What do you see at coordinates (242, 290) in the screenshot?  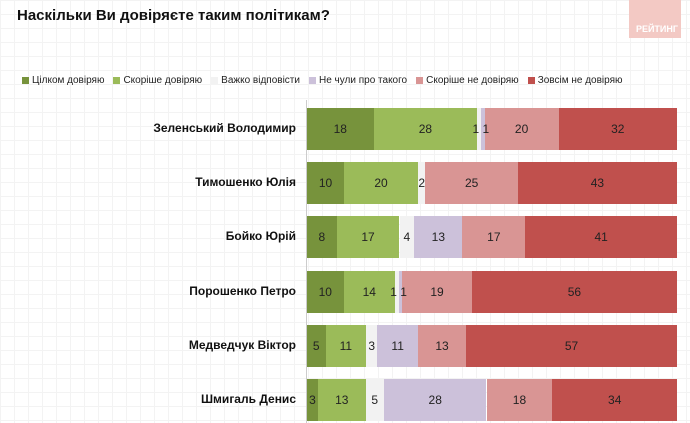 I see `category-label: Порошенко Петро` at bounding box center [242, 290].